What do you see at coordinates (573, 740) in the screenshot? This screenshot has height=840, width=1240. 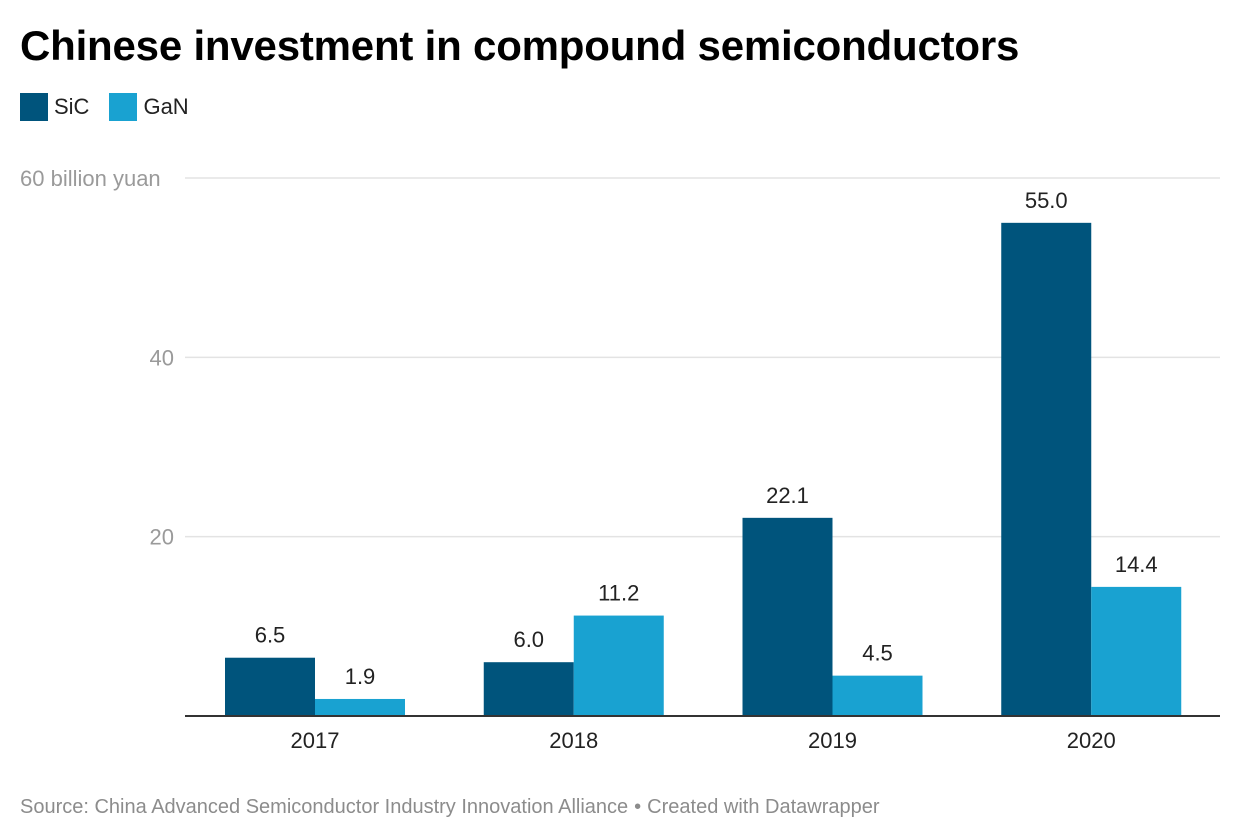 I see `x-tick-label: 2018` at bounding box center [573, 740].